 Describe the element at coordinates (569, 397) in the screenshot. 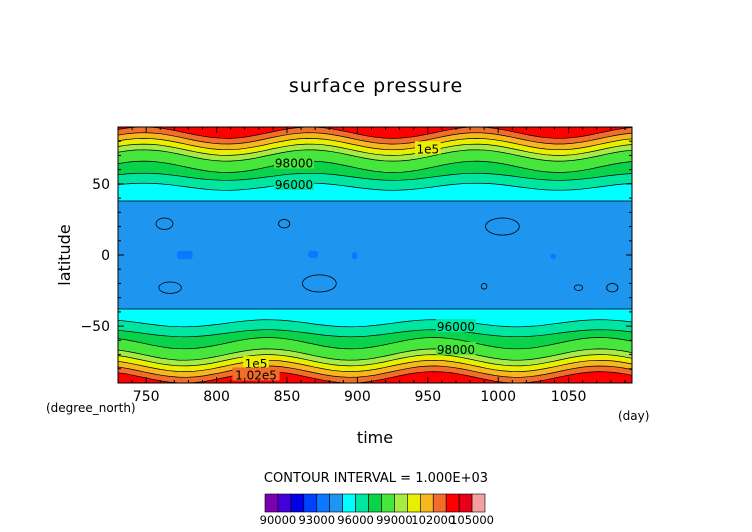

I see `x-tick-label-6: 1050` at that location.